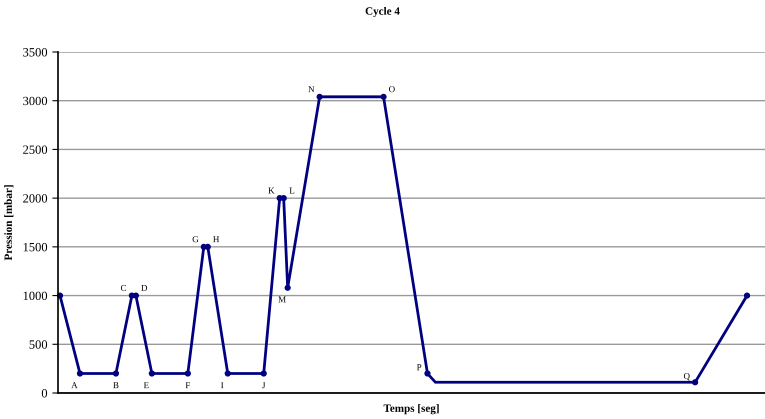 This screenshot has width=765, height=419. I want to click on annotation: C, so click(123, 287).